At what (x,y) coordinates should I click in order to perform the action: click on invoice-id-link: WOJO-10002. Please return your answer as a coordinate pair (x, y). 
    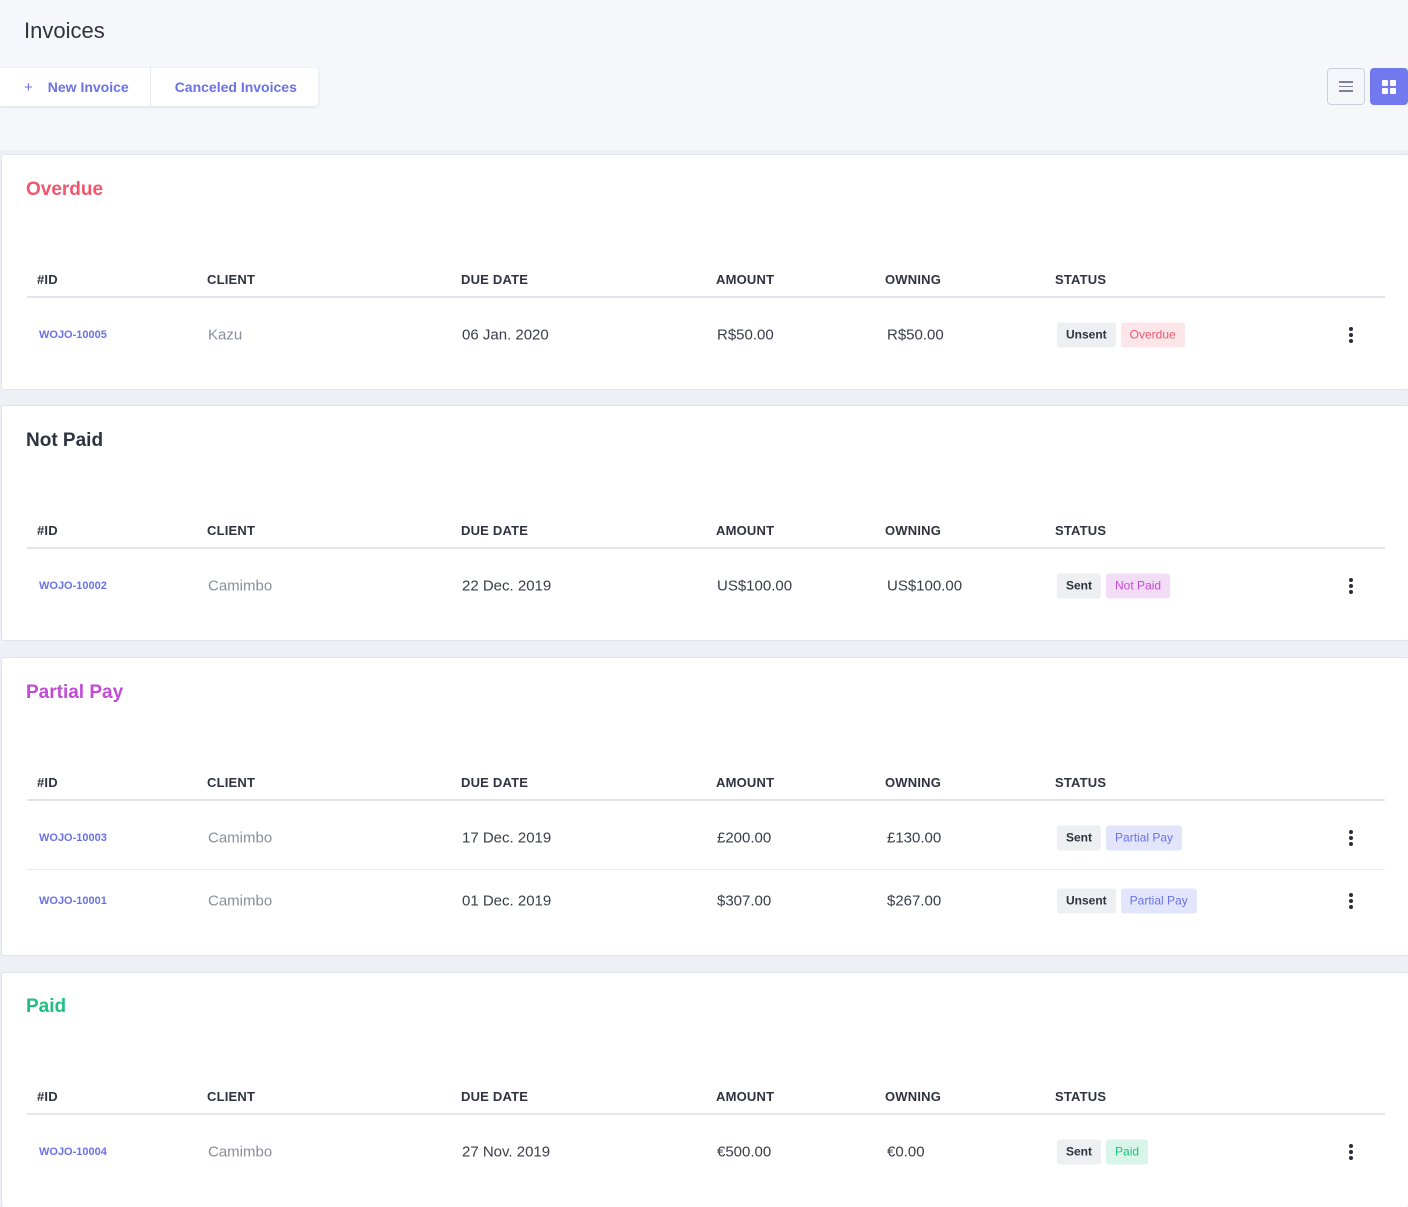
    Looking at the image, I should click on (73, 585).